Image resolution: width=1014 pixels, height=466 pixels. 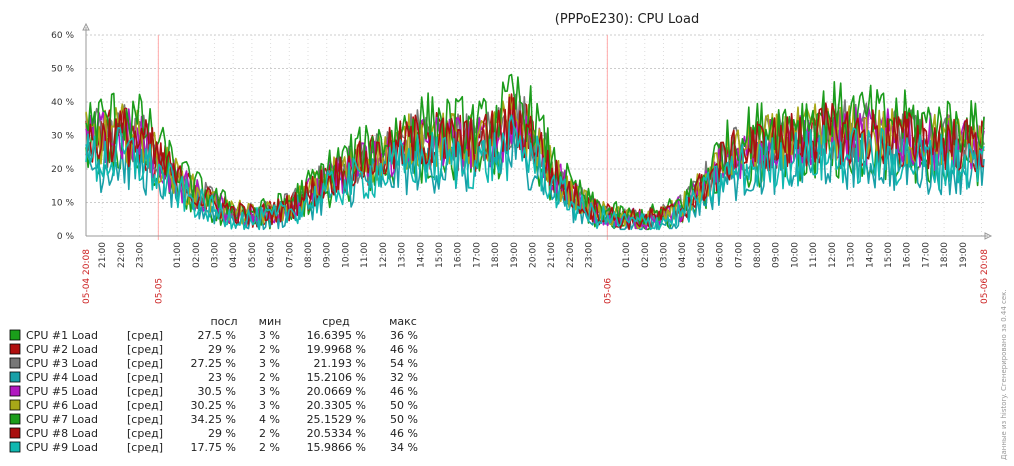 What do you see at coordinates (217, 391) in the screenshot?
I see `legend-series-last: 30.5 %` at bounding box center [217, 391].